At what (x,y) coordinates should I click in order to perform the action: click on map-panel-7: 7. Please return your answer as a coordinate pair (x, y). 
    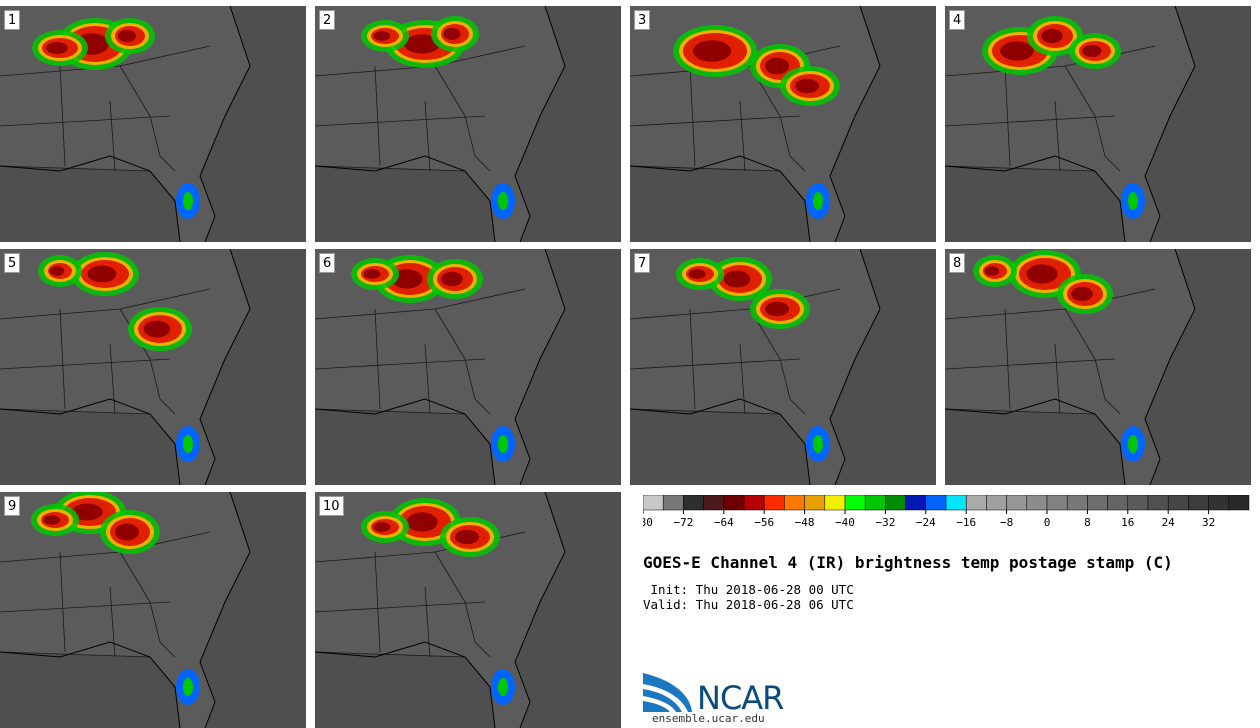
    Looking at the image, I should click on (783, 367).